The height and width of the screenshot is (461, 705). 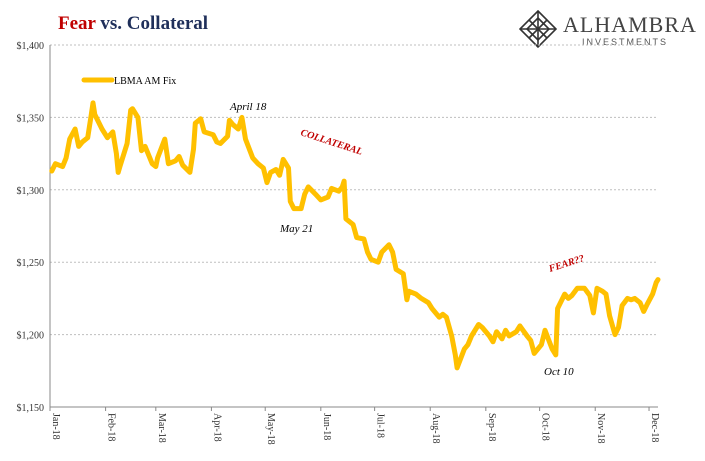 I want to click on x-tick-label: Aug-18, so click(x=435, y=428).